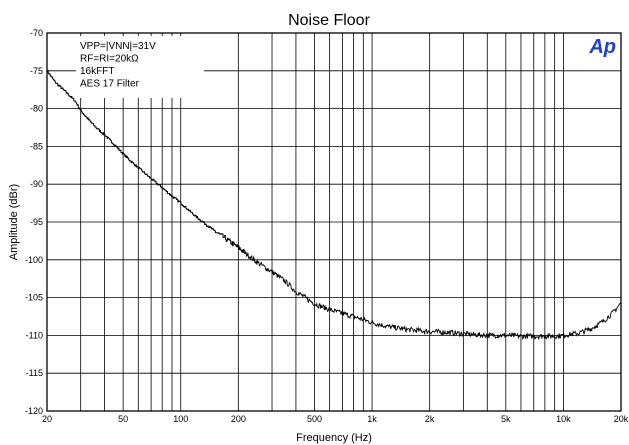 Image resolution: width=629 pixels, height=445 pixels. I want to click on y-tick-label: -85, so click(36, 146).